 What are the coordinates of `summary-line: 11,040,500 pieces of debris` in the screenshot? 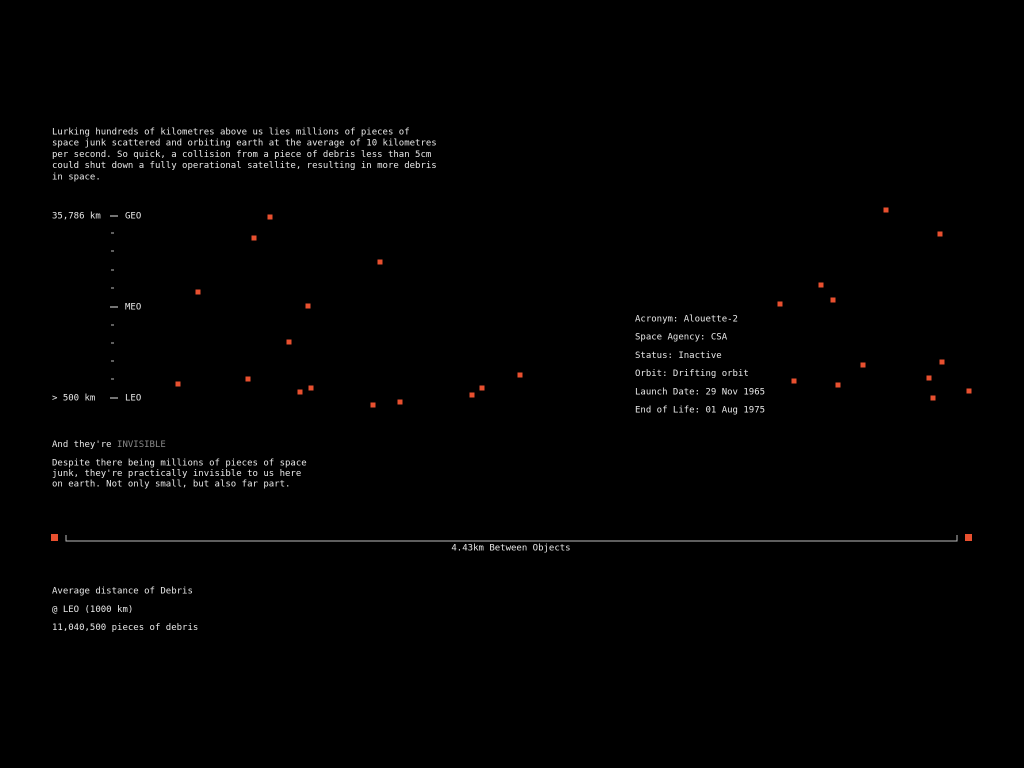 It's located at (125, 628).